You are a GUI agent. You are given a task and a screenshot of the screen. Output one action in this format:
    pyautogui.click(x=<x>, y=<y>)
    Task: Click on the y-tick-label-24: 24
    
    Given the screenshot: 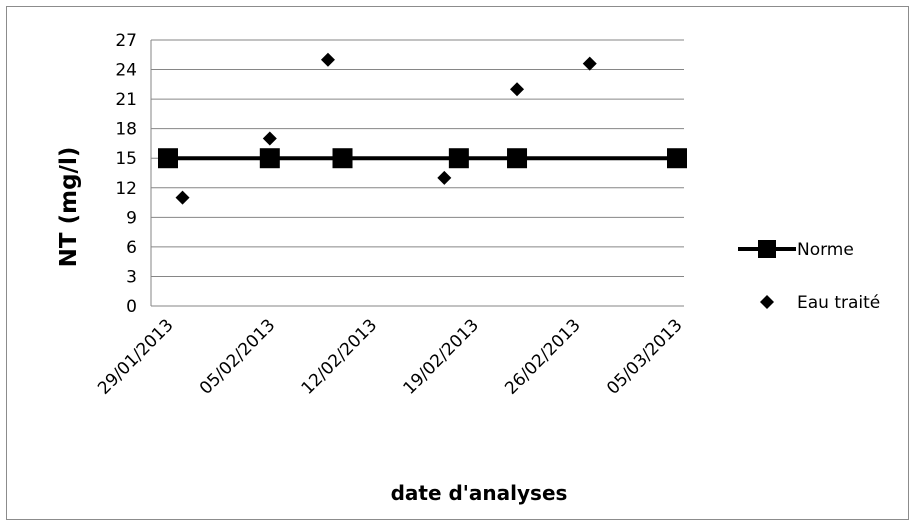 What is the action you would take?
    pyautogui.click(x=126, y=71)
    